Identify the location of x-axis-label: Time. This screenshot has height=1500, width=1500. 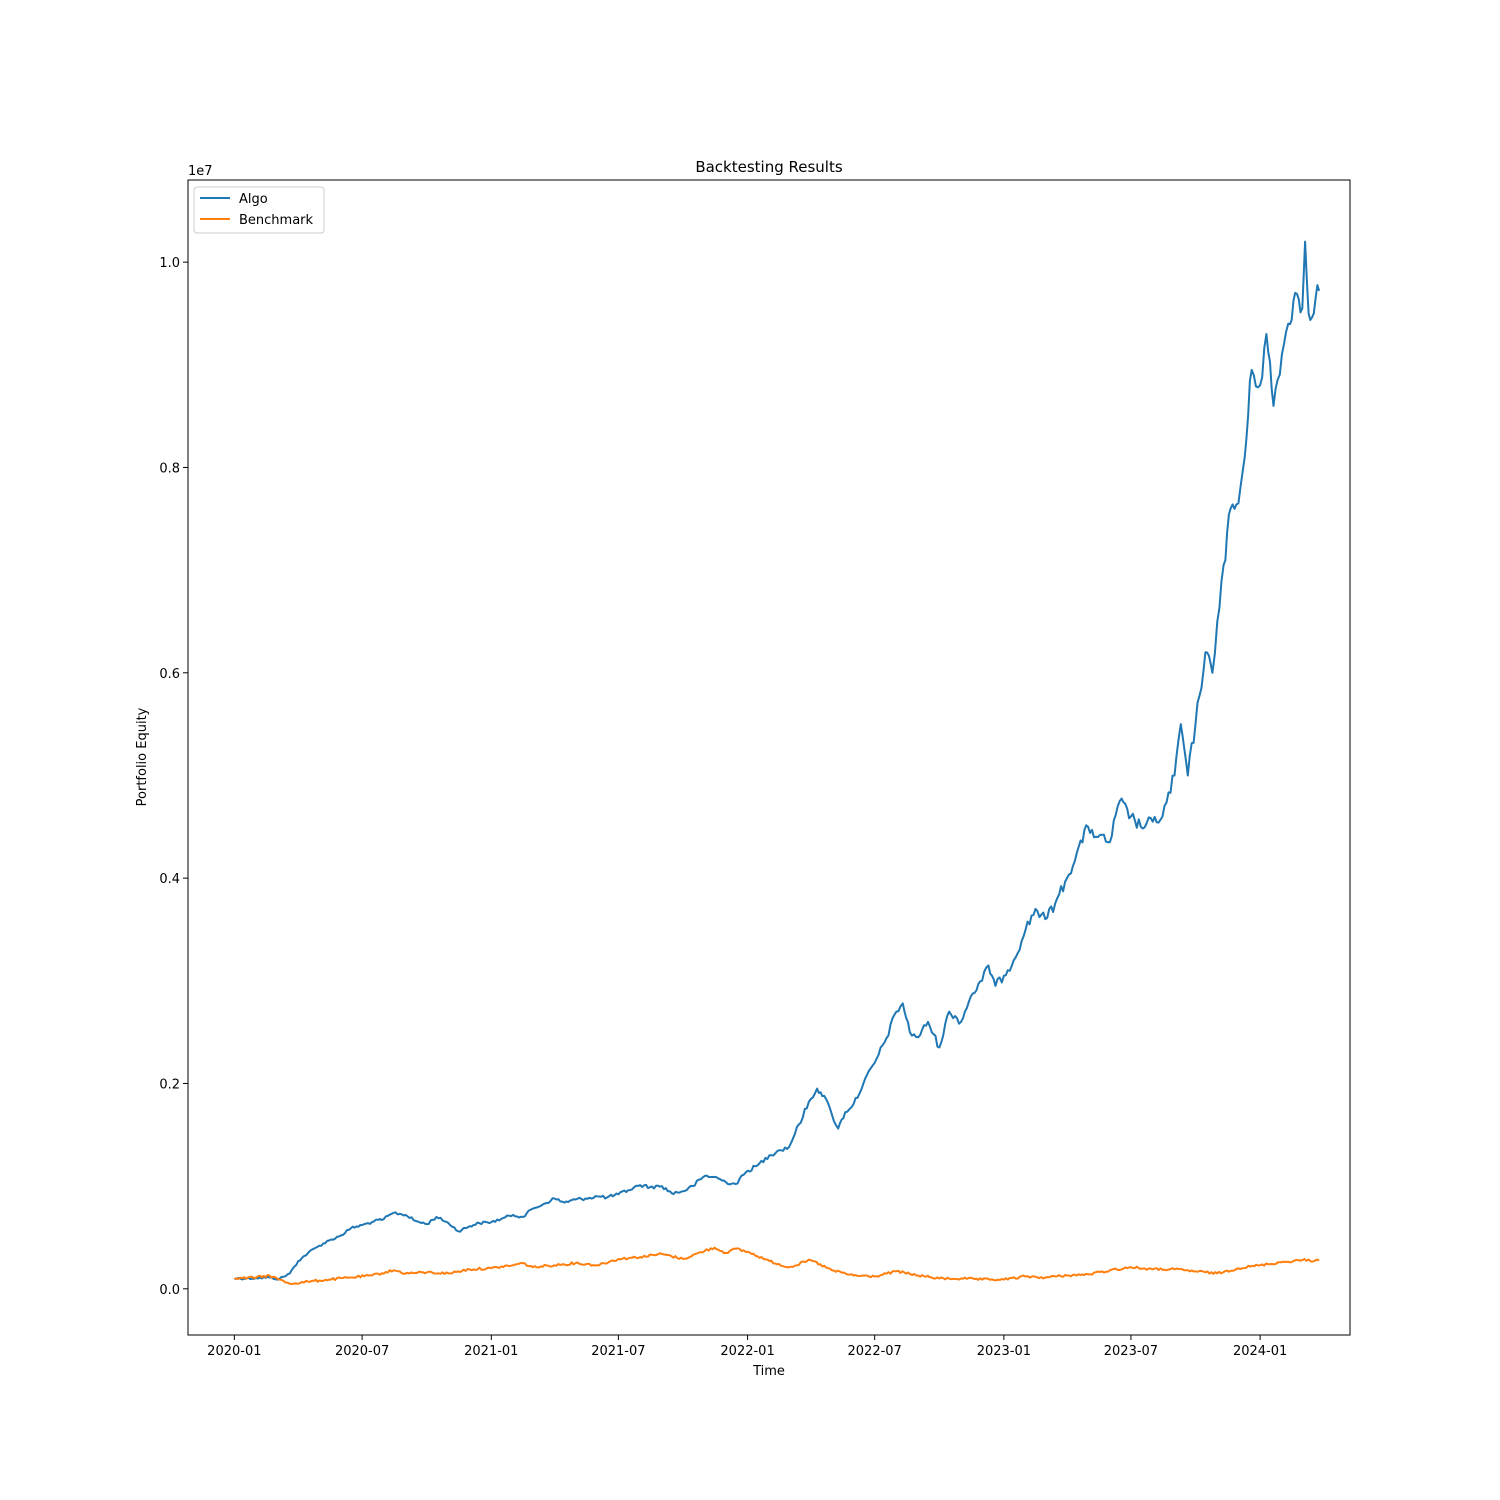
(768, 1371).